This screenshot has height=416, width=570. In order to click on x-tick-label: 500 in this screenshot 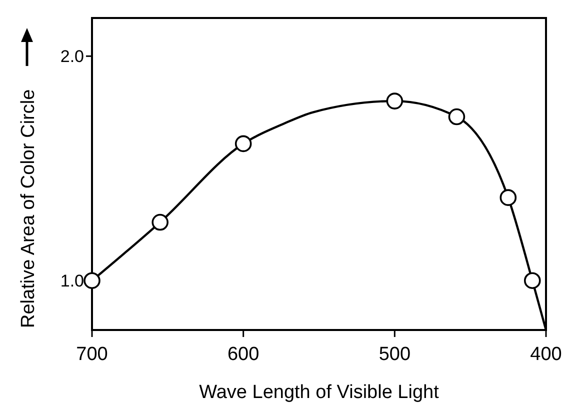, I will do `click(394, 354)`.